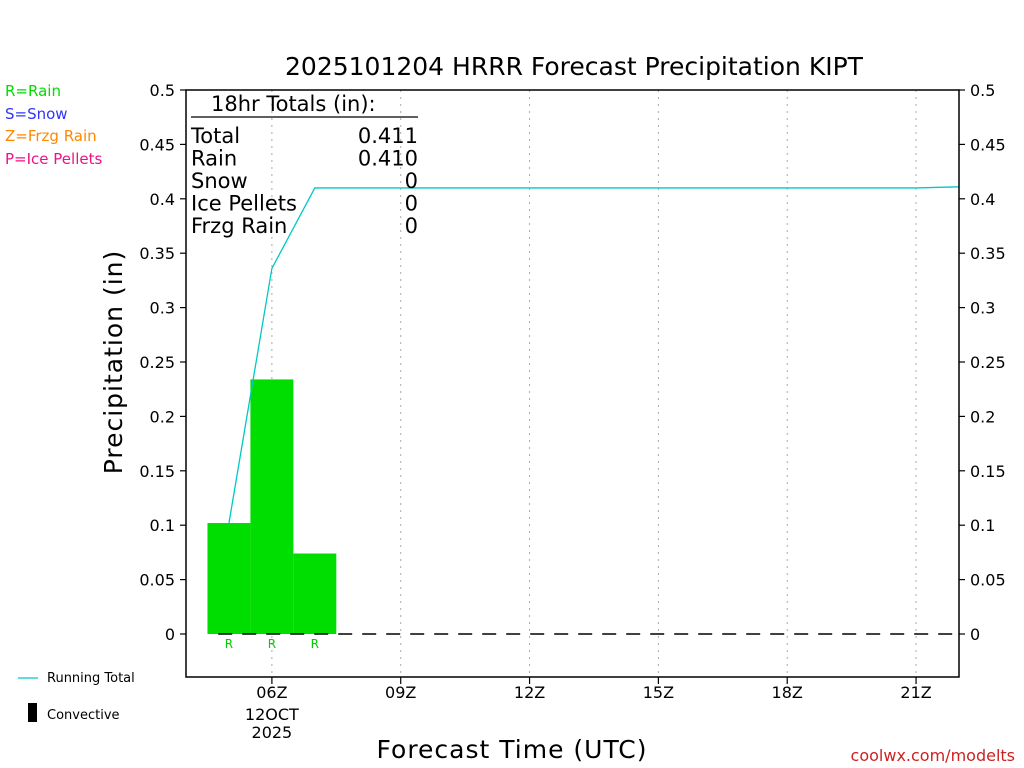 The image size is (1024, 768). What do you see at coordinates (988, 253) in the screenshot?
I see `ytick-right-label-3: 0.35` at bounding box center [988, 253].